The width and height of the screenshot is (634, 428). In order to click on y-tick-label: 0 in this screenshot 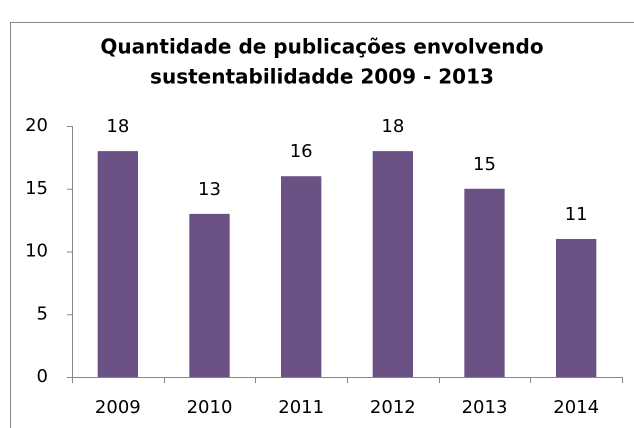, I will do `click(42, 376)`.